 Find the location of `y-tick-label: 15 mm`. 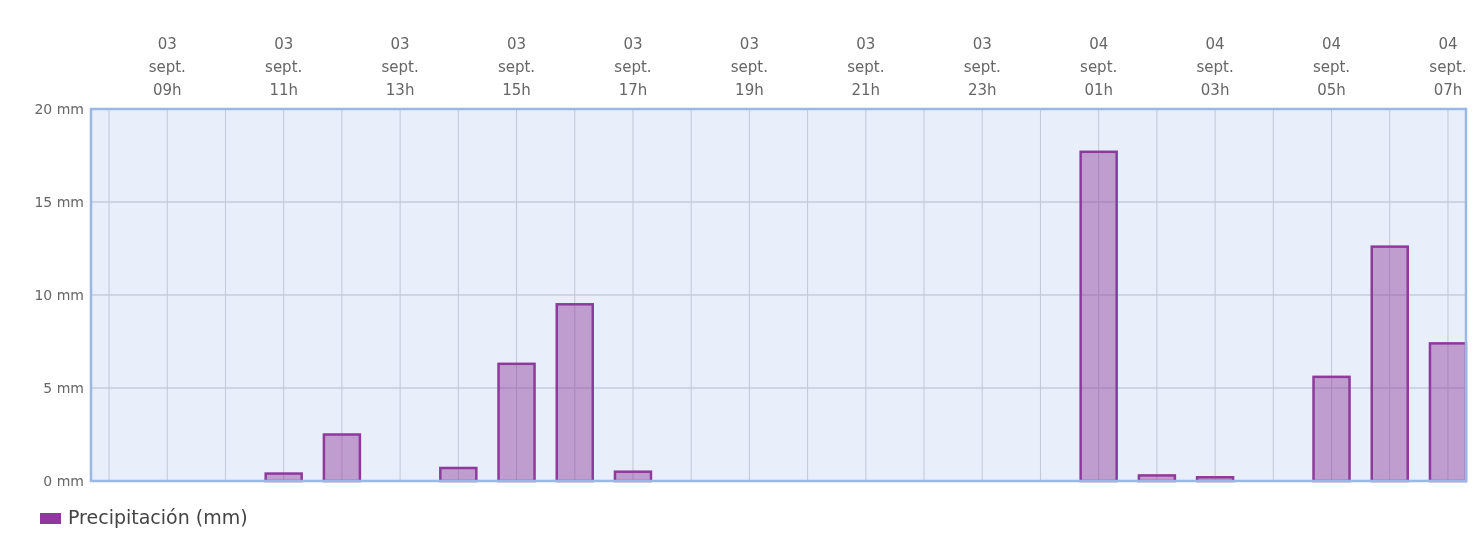

y-tick-label: 15 mm is located at coordinates (59, 201).